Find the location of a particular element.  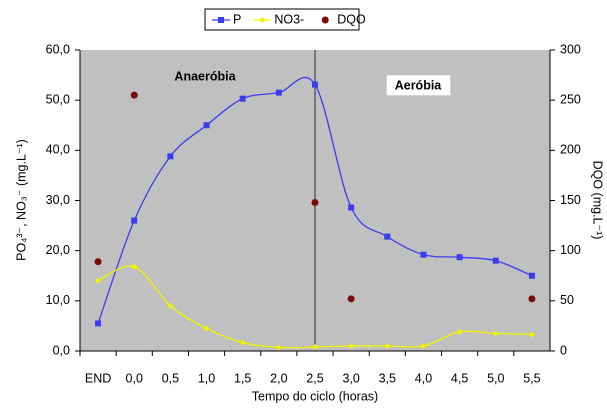

y2-tick-label: 250 is located at coordinates (570, 99).